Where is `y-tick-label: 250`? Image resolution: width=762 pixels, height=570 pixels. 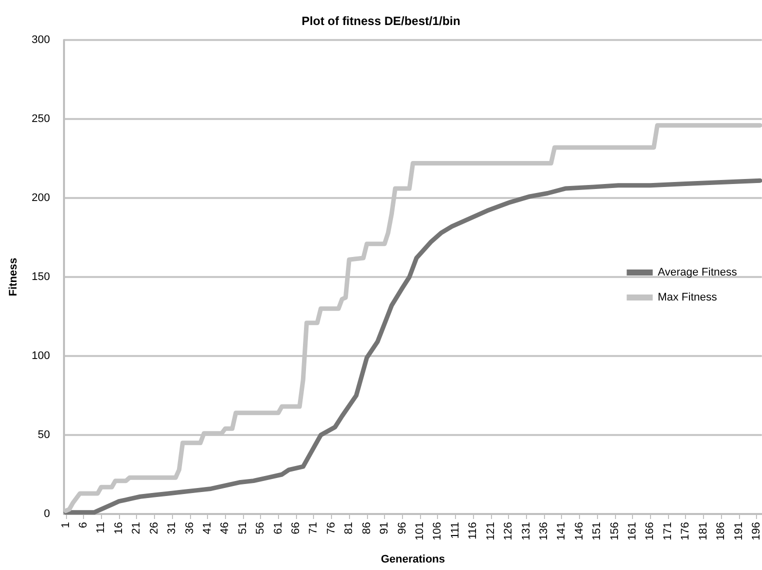
y-tick-label: 250 is located at coordinates (41, 119).